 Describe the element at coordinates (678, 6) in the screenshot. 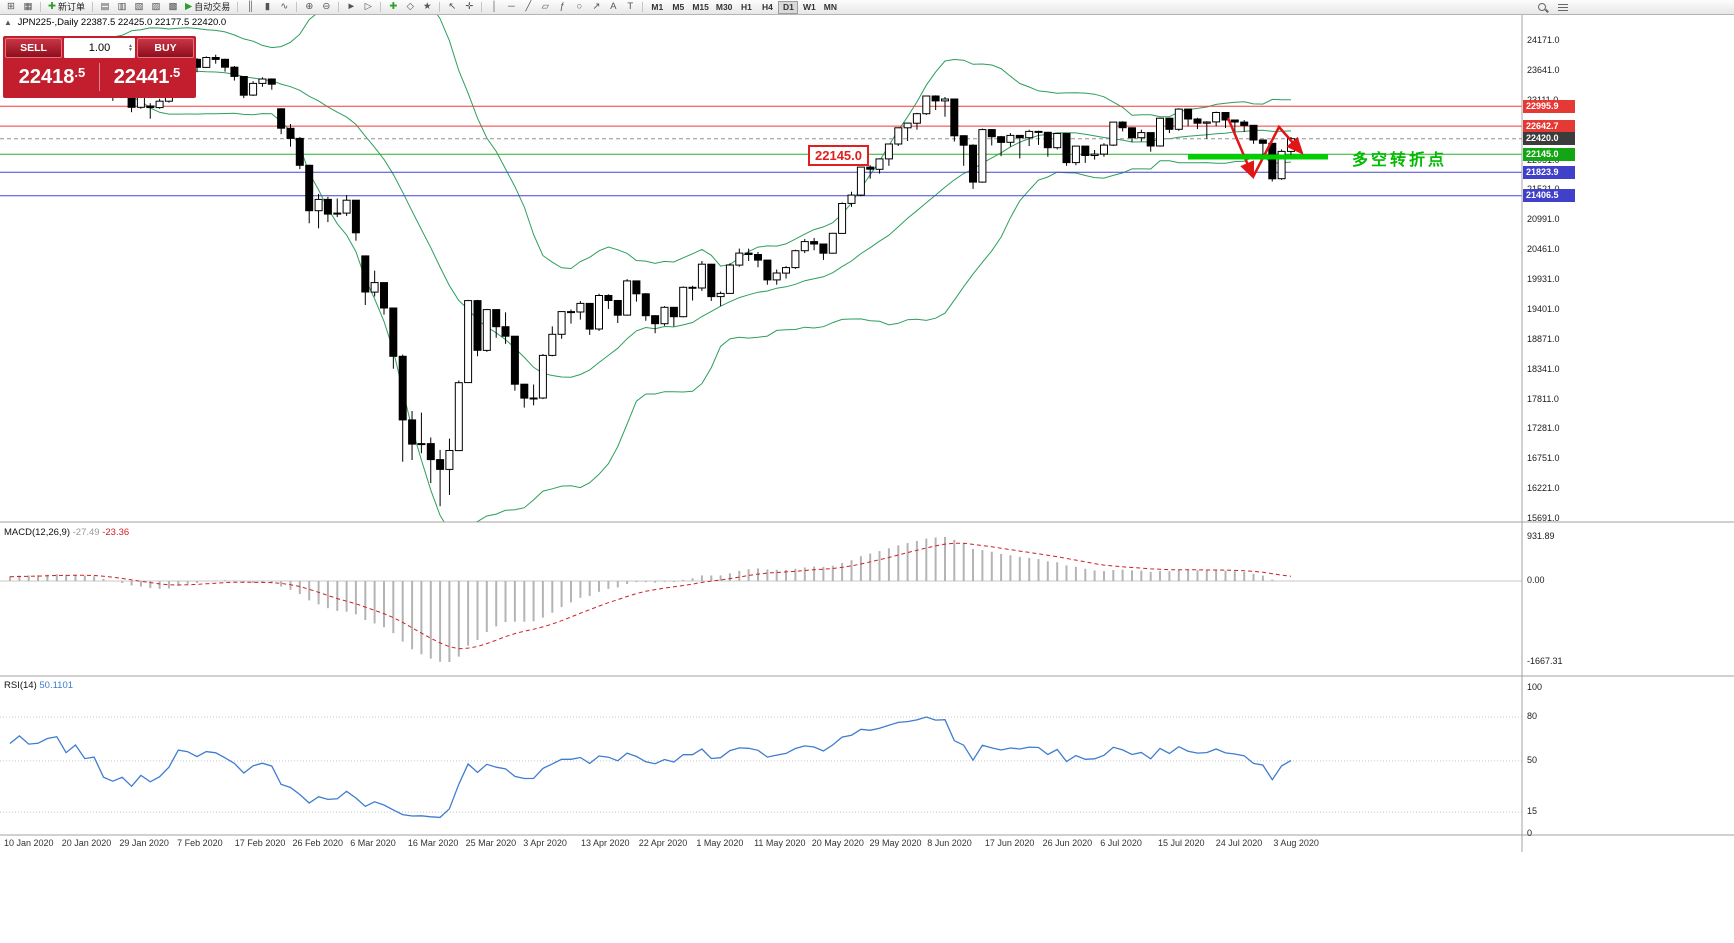

I see `timeframe-m5-button: M5` at that location.